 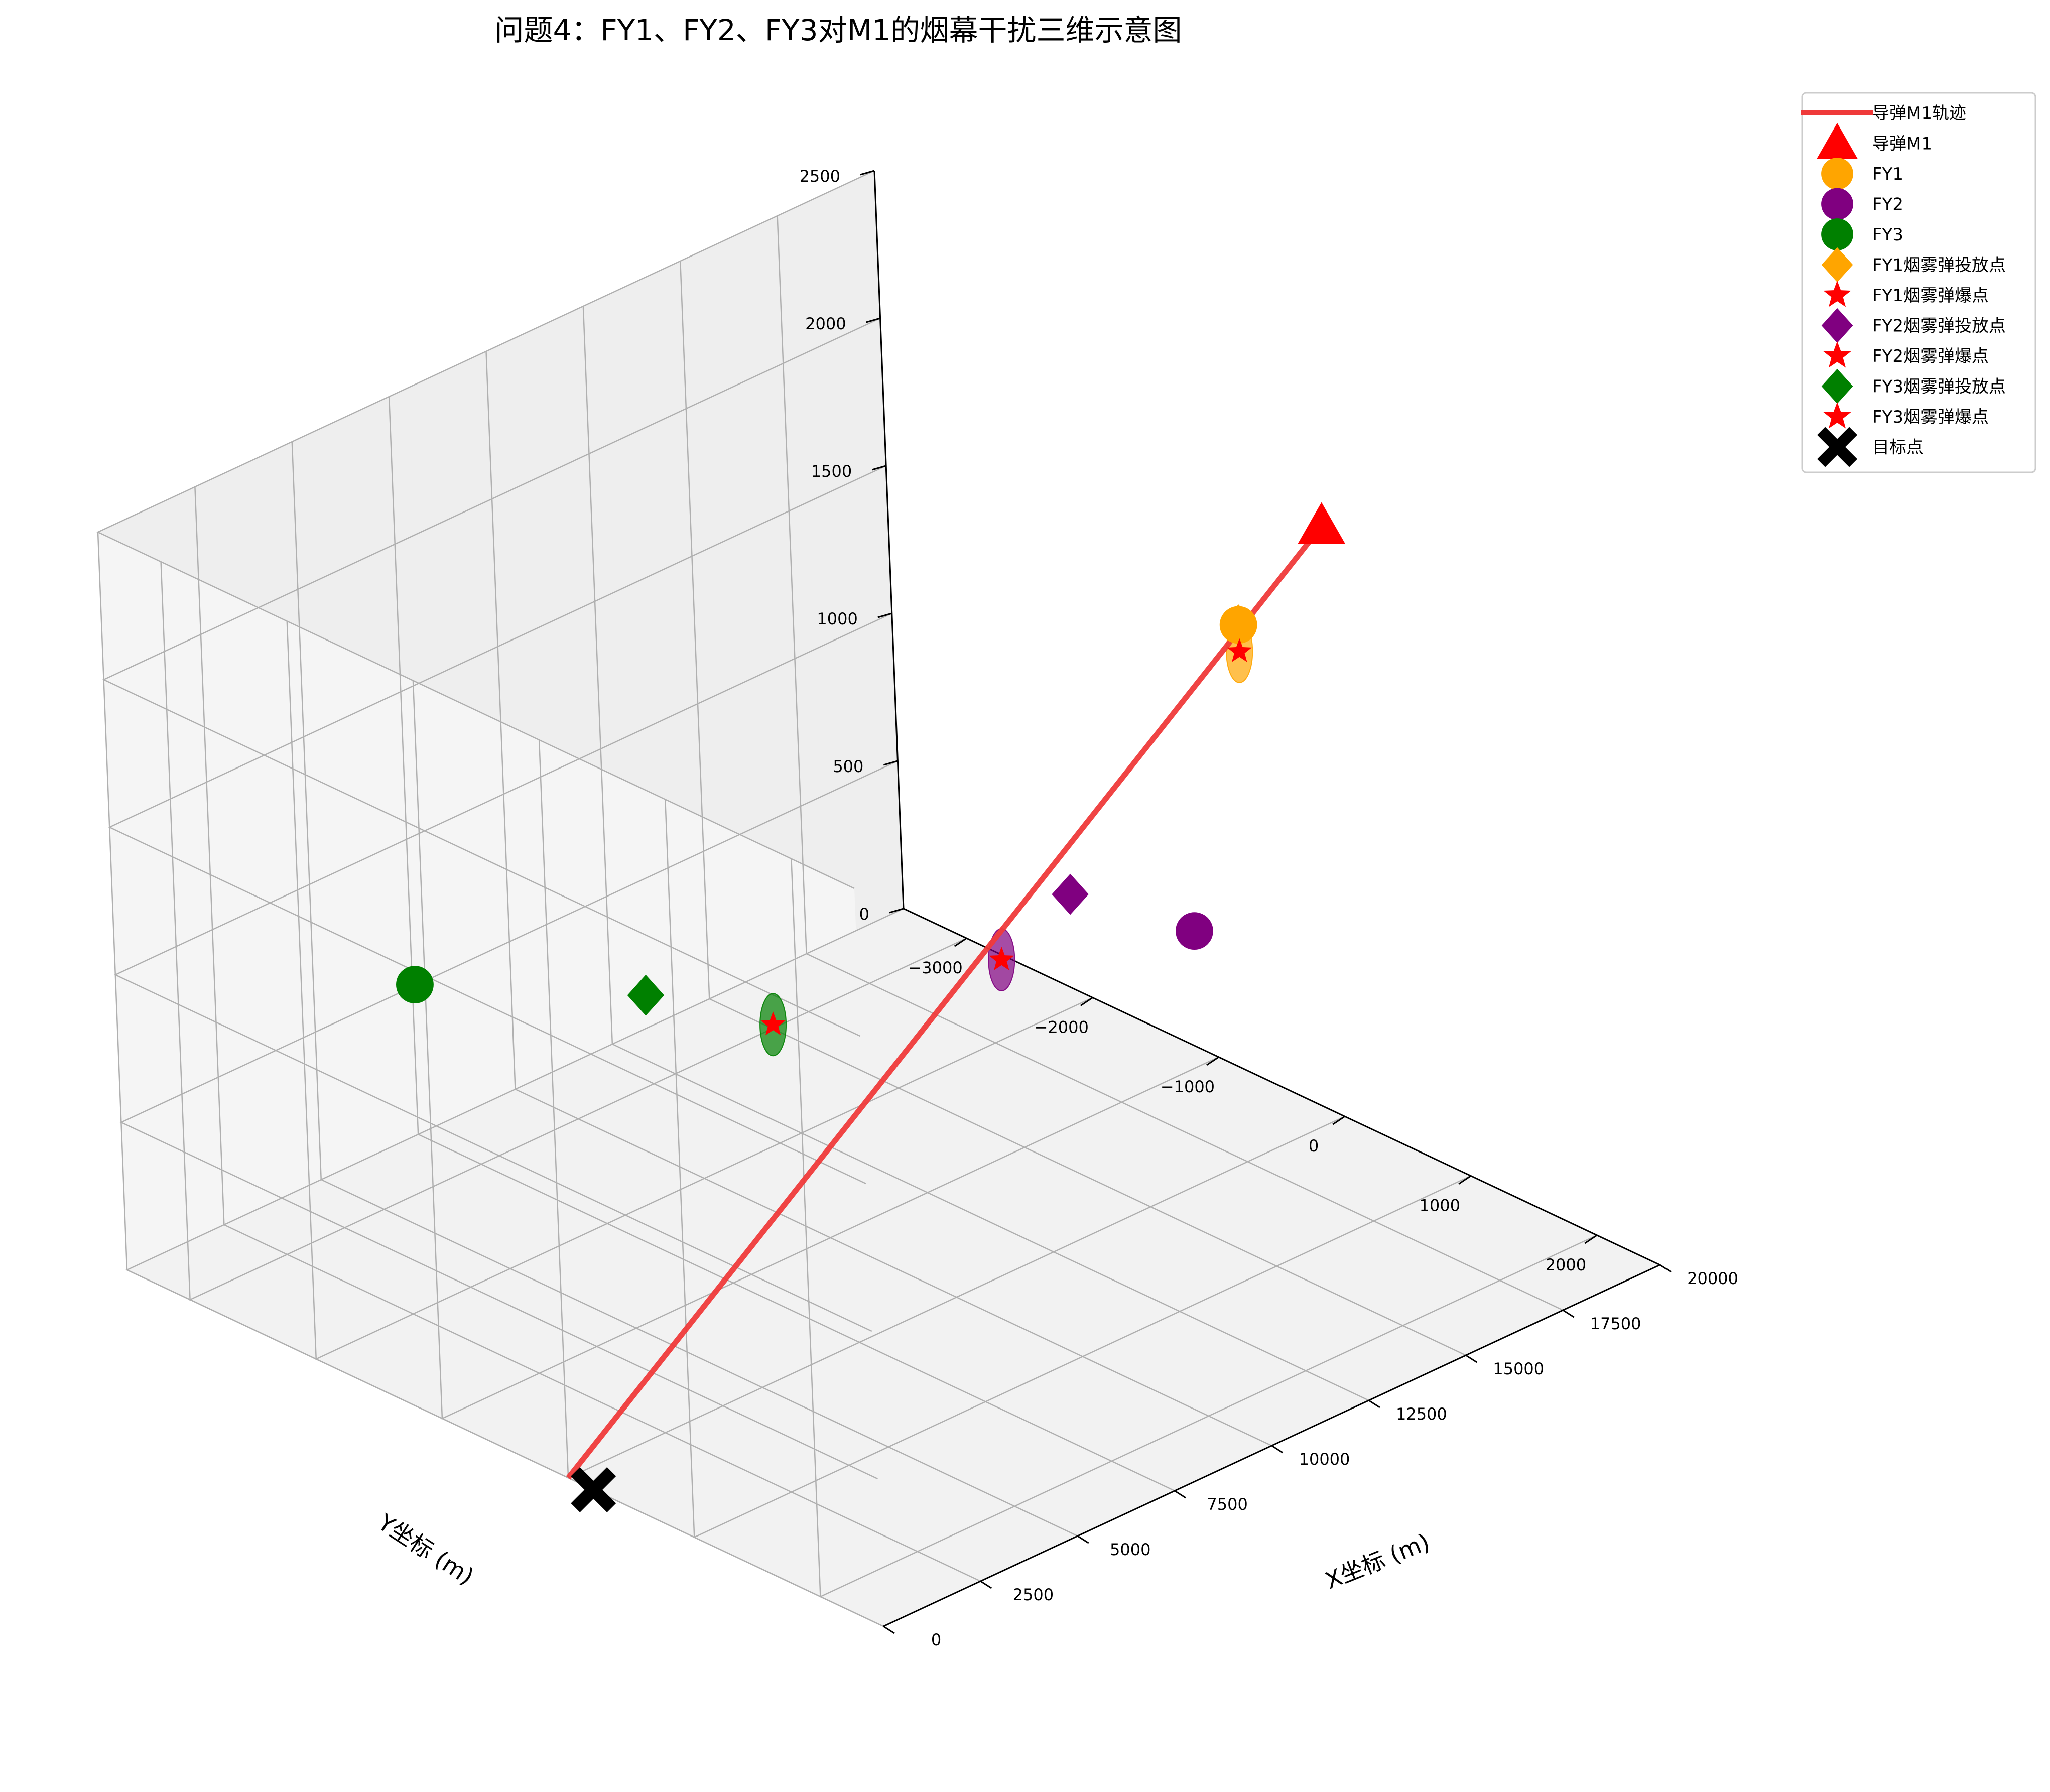 What do you see at coordinates (1913, 386) in the screenshot?
I see `legend-entry: FY3烟雾弹投放点` at bounding box center [1913, 386].